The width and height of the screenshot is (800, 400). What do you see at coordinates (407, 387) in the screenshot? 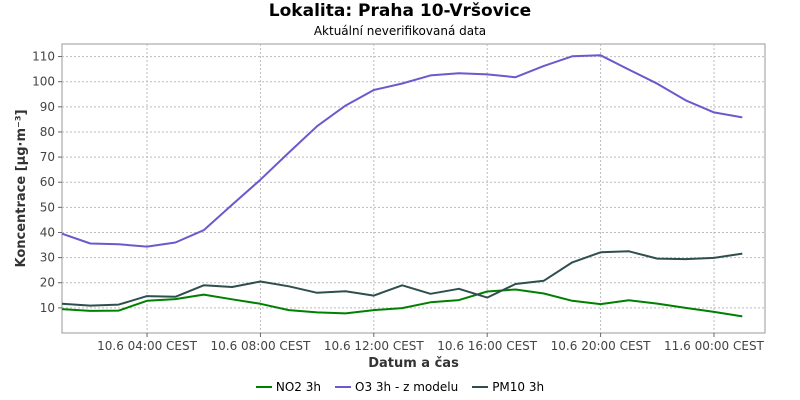
I see `legend-label: O3 3h - z modelu` at bounding box center [407, 387].